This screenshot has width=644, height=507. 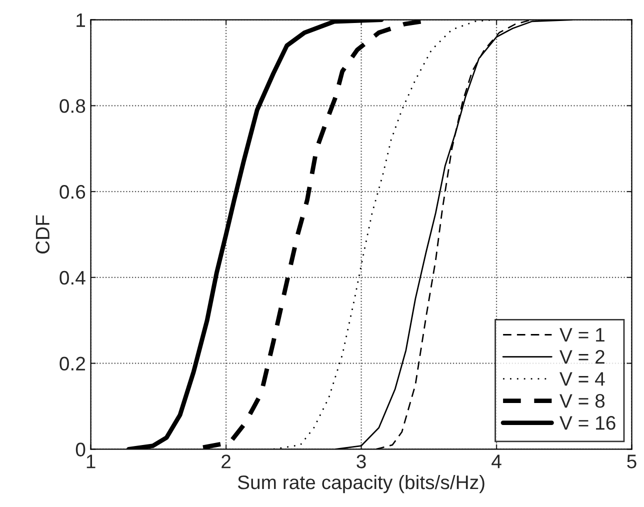 I want to click on y-tick-label: 0, so click(x=81, y=449).